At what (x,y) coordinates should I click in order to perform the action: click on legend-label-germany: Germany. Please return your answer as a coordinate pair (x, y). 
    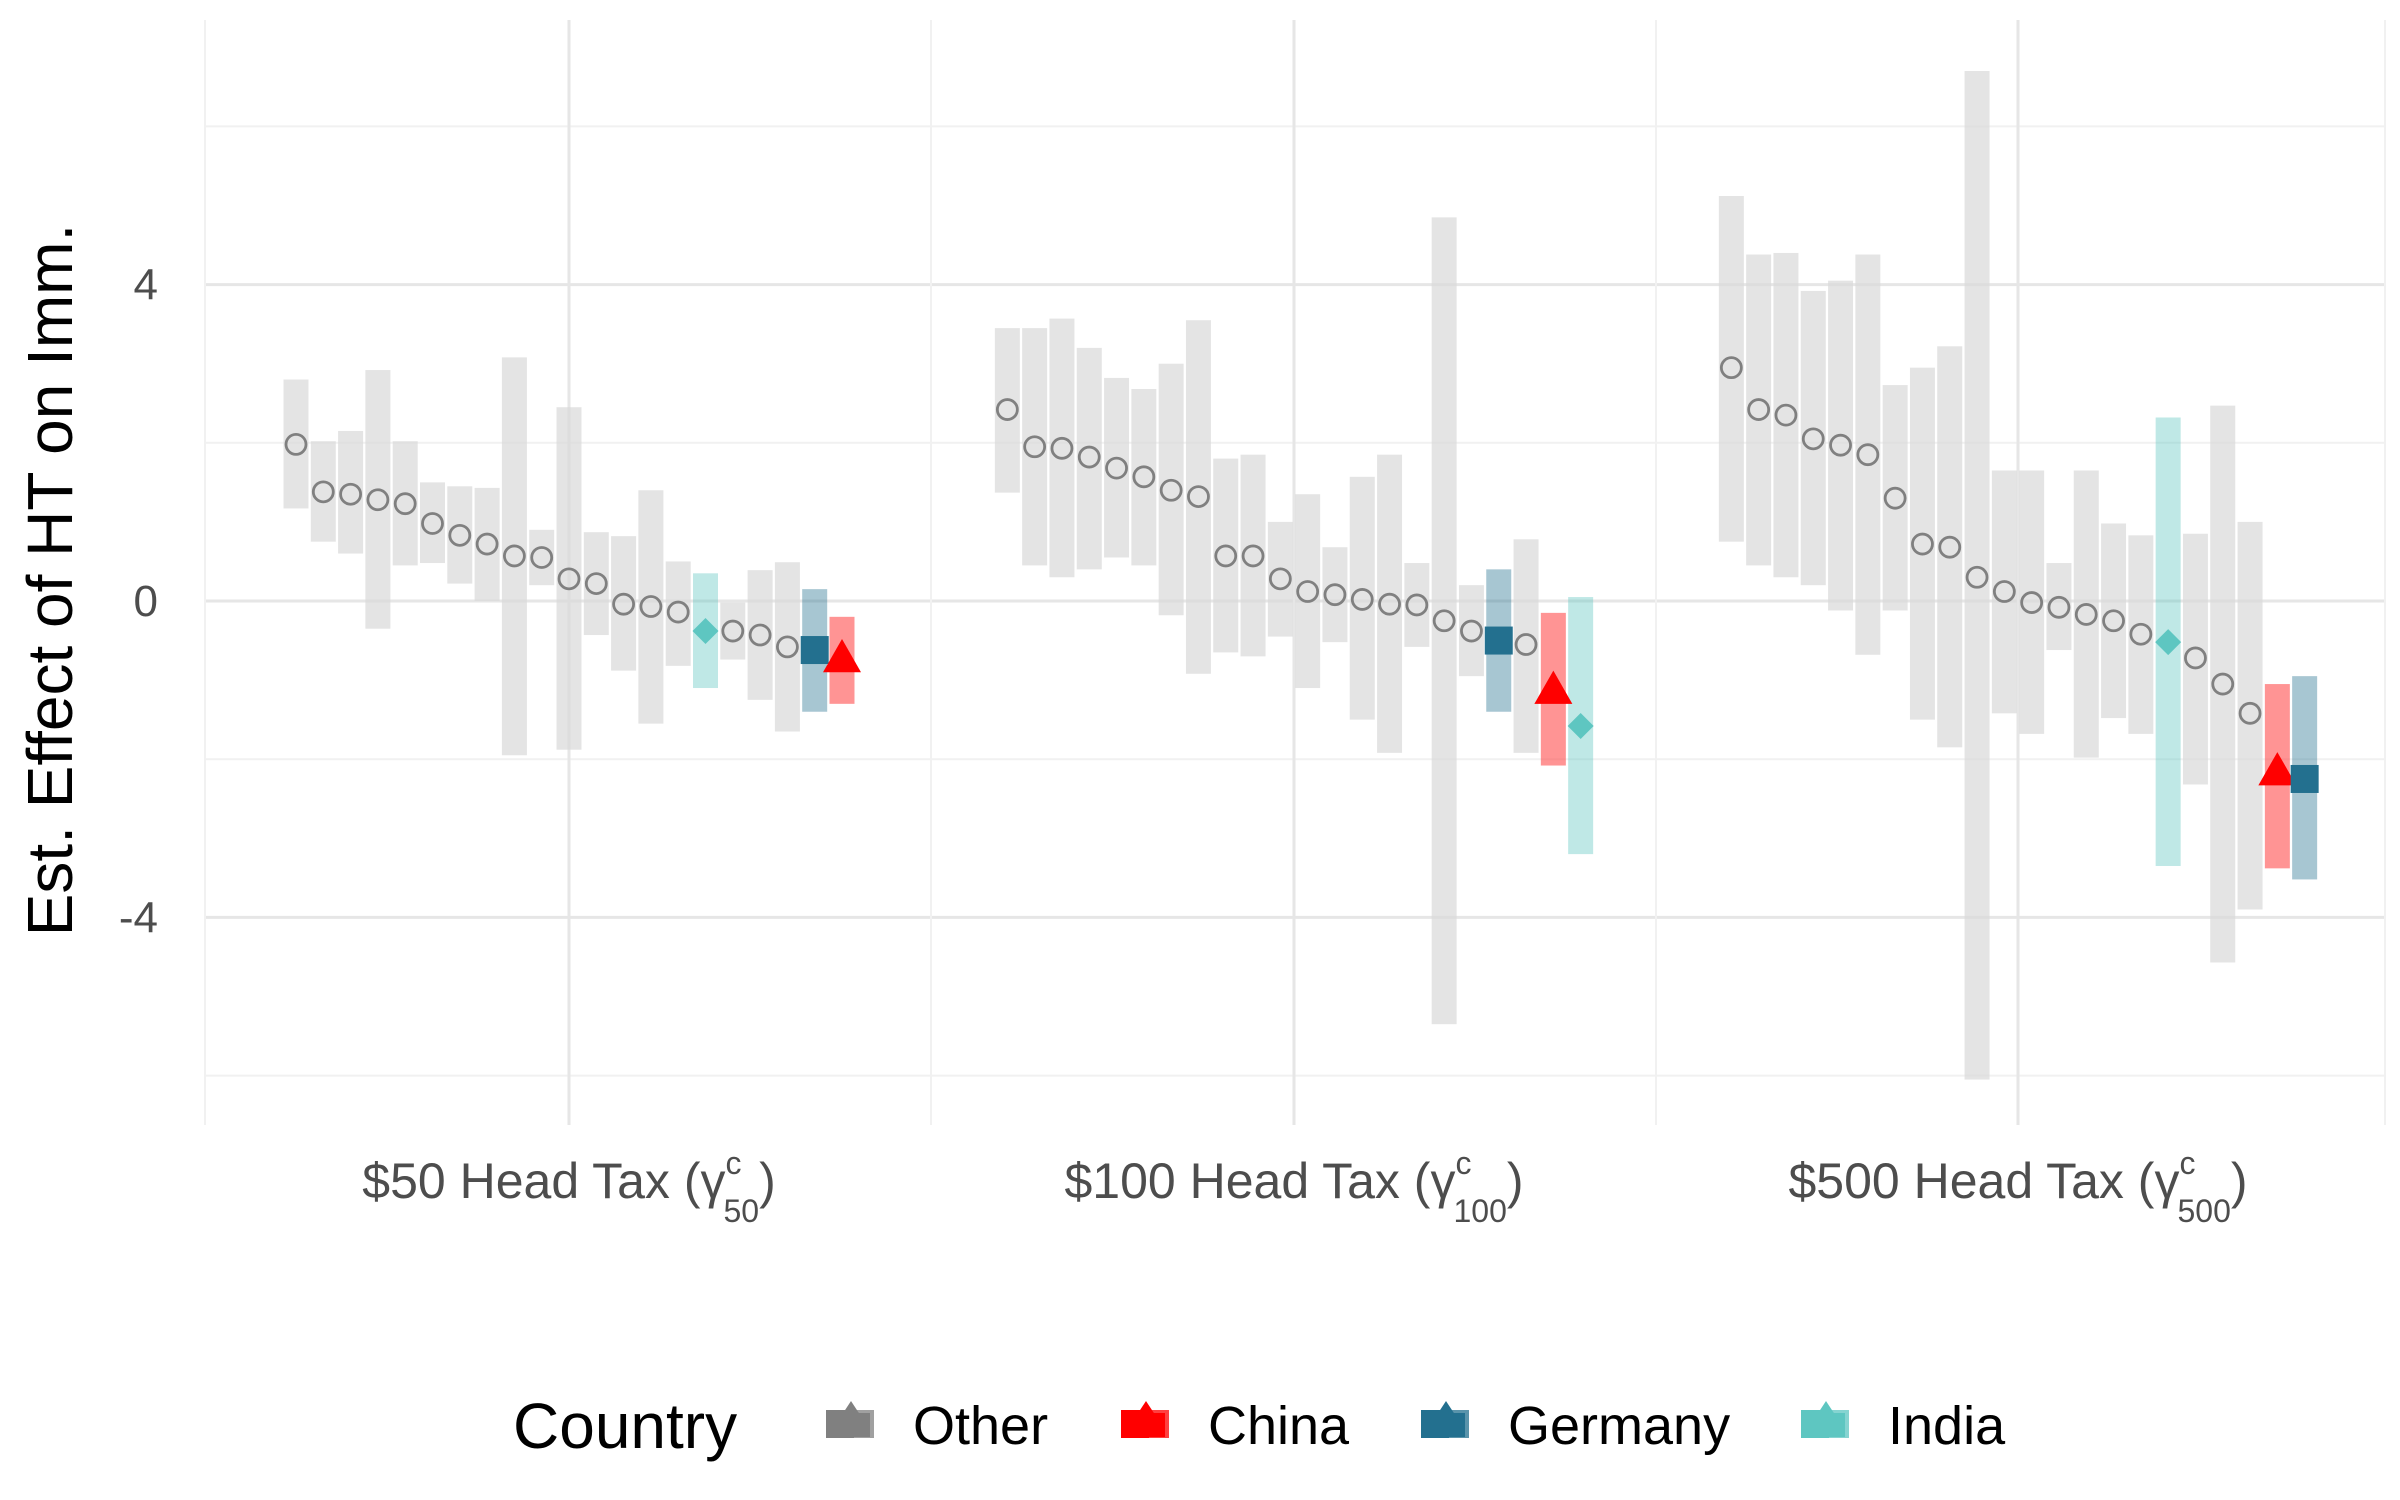
    Looking at the image, I should click on (1619, 1426).